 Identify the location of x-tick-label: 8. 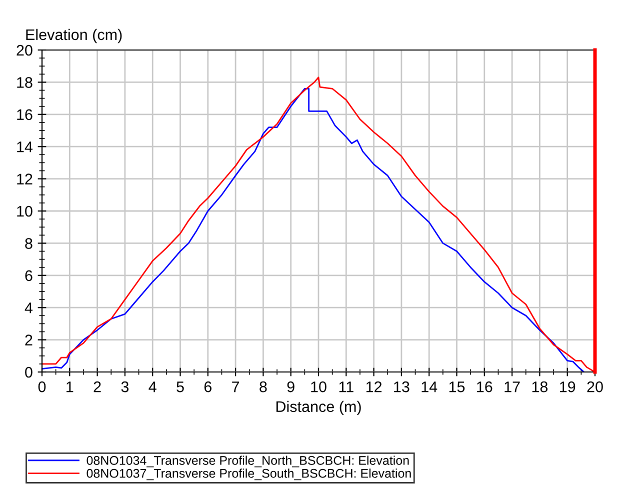
(263, 386).